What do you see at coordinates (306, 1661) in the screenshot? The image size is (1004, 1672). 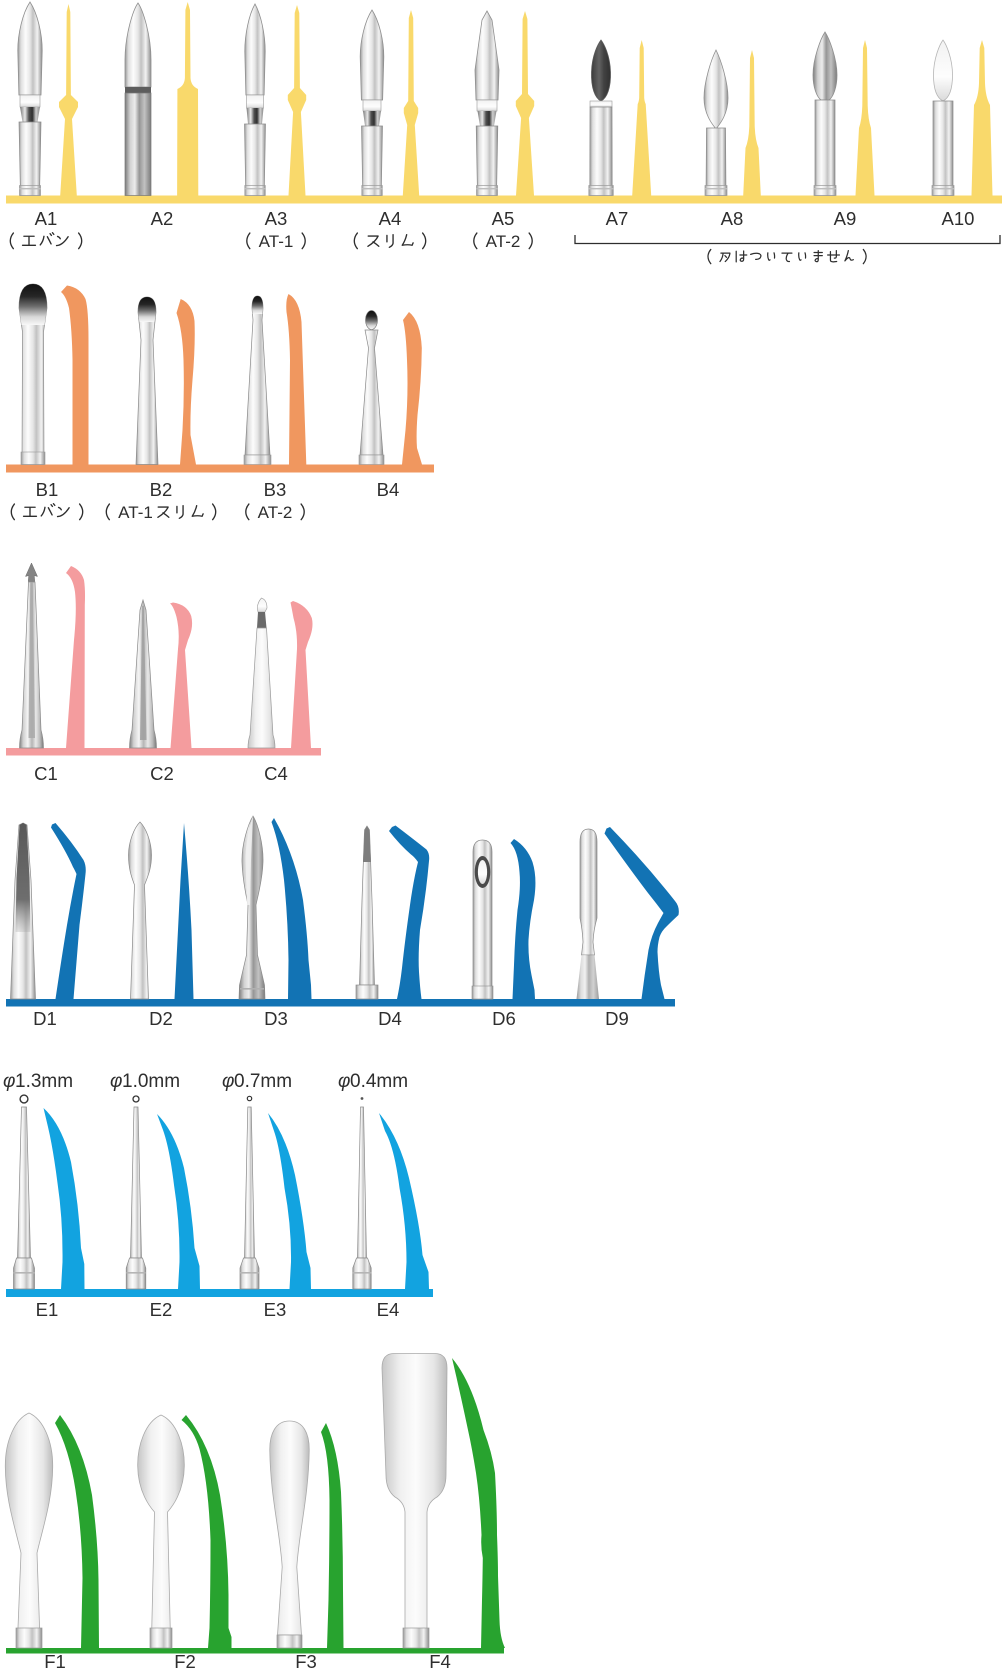 I see `svg-text: F3` at bounding box center [306, 1661].